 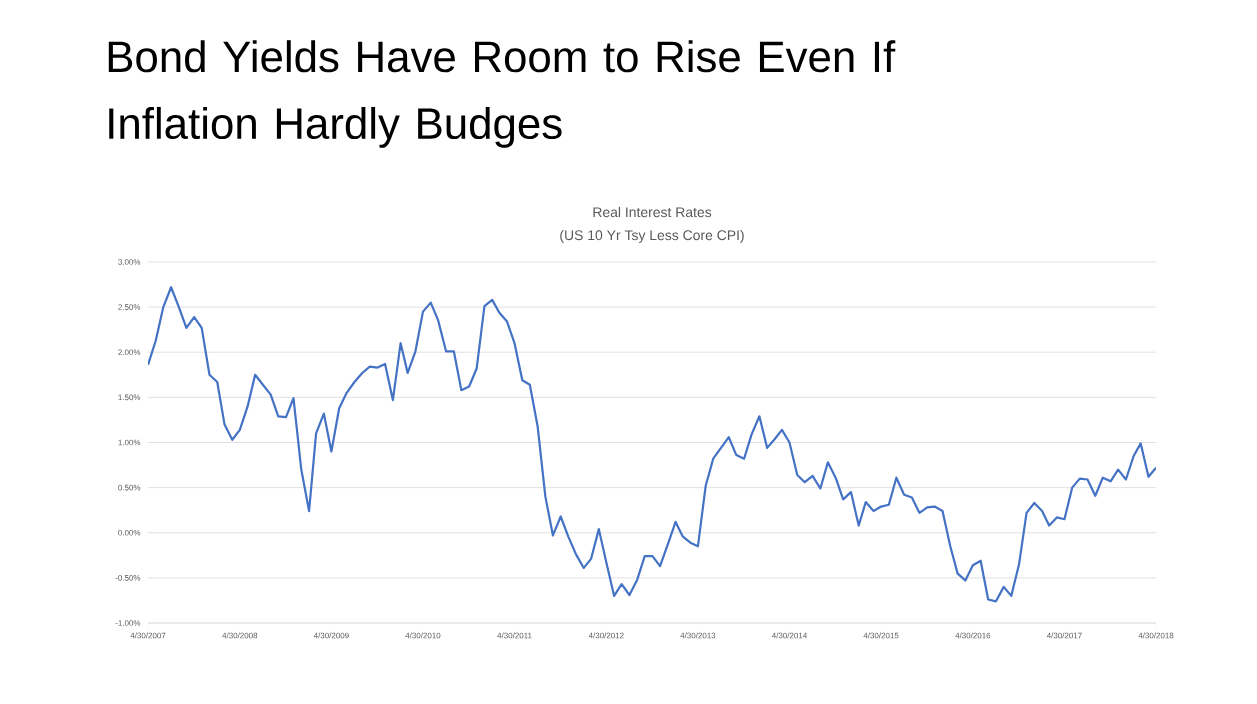 What do you see at coordinates (652, 212) in the screenshot?
I see `chart-subtitle: Real Interest Rates` at bounding box center [652, 212].